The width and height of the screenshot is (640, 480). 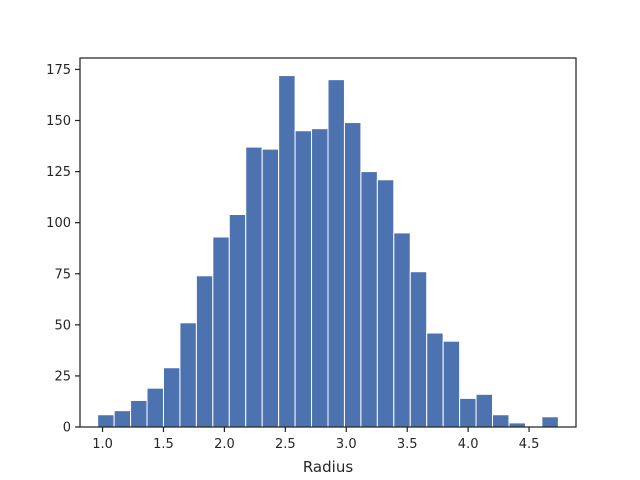 What do you see at coordinates (328, 467) in the screenshot?
I see `x-axis-label: Radius` at bounding box center [328, 467].